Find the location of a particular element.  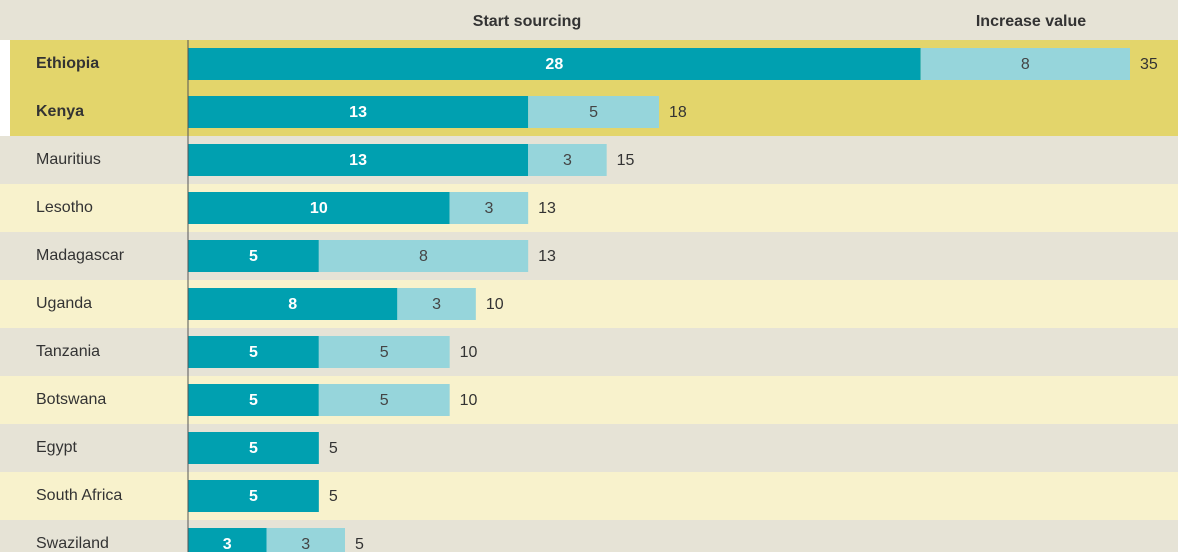

category-label: South Africa is located at coordinates (79, 495).